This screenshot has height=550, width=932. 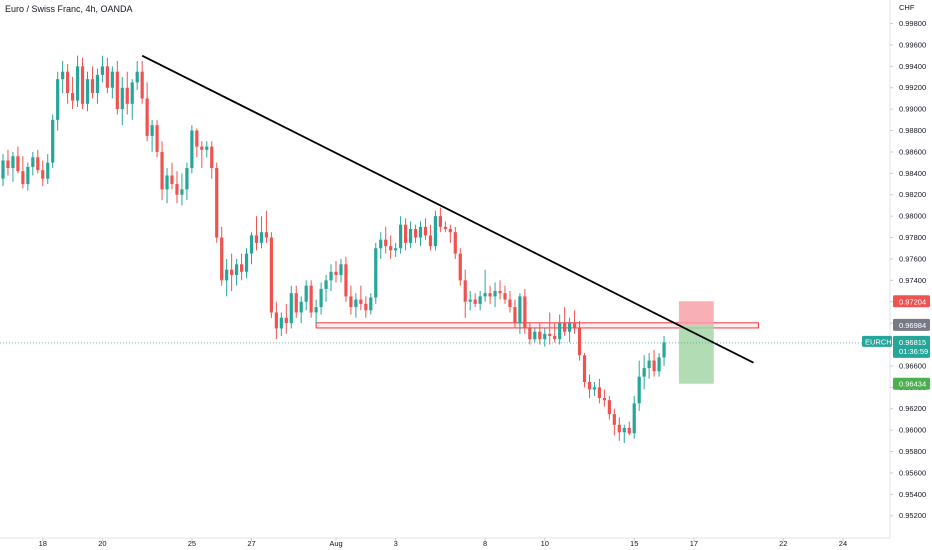 What do you see at coordinates (912, 451) in the screenshot?
I see `y-tick-label: 0.95800` at bounding box center [912, 451].